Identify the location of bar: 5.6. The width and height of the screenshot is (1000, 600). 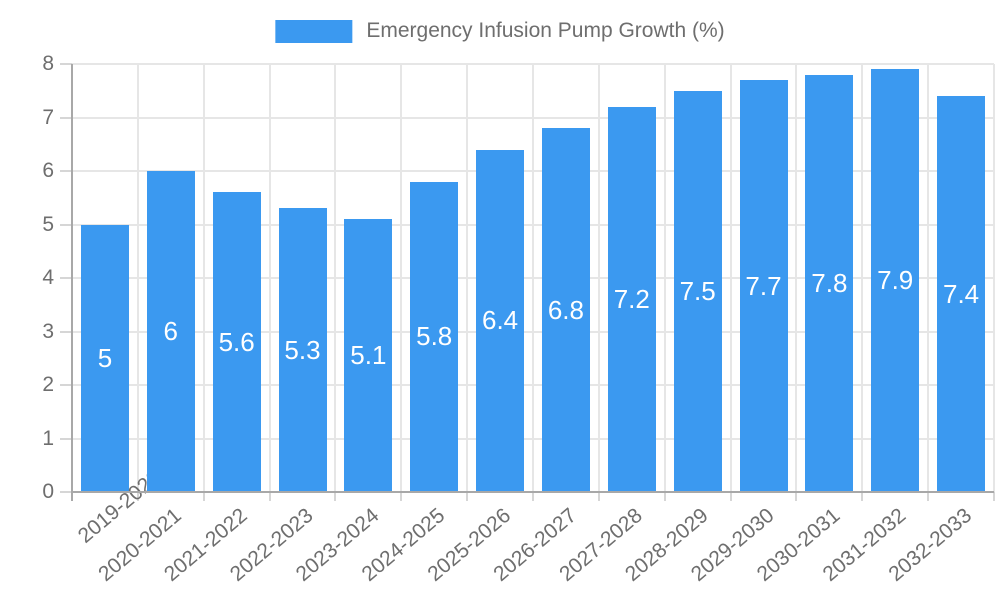
(236, 342).